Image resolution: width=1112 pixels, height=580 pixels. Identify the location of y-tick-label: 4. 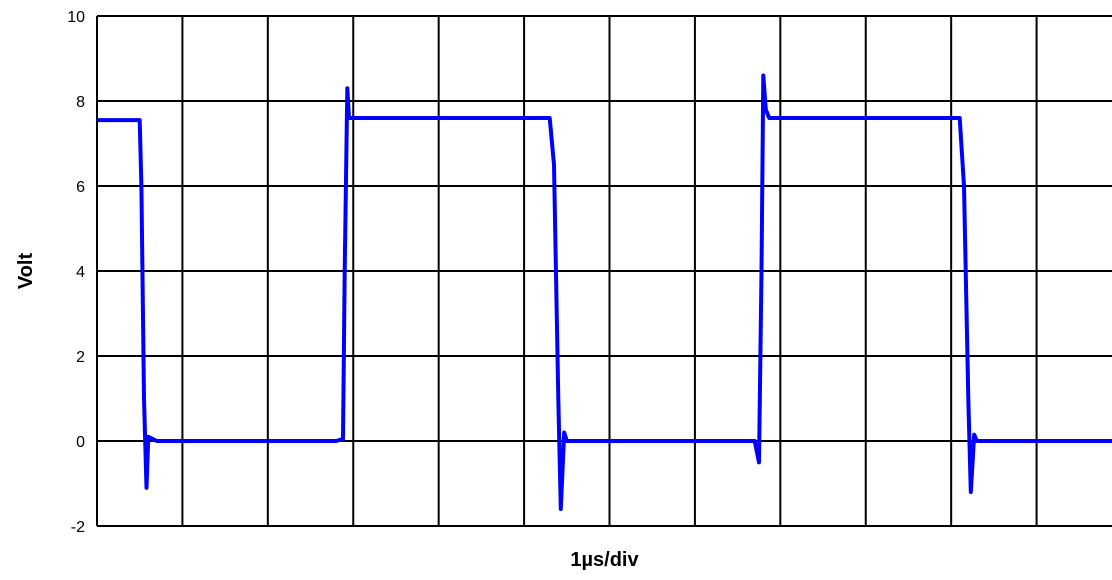
(80, 272).